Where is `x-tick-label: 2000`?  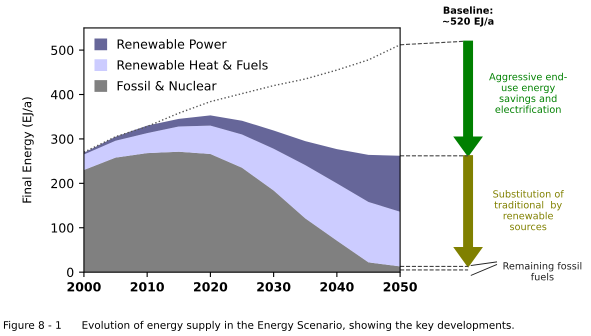
x-tick-label: 2000 is located at coordinates (84, 287).